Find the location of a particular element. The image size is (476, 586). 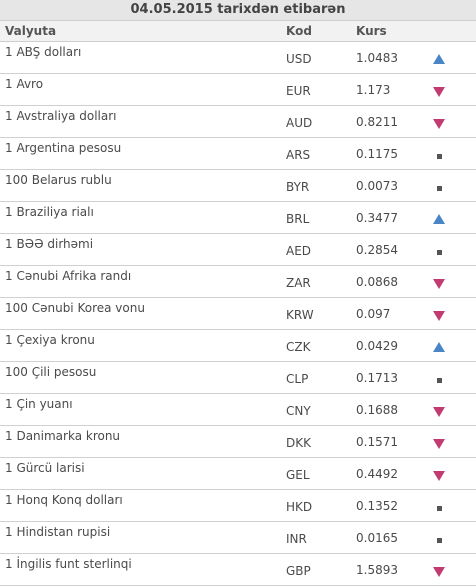

currency-code: BYR is located at coordinates (298, 187).